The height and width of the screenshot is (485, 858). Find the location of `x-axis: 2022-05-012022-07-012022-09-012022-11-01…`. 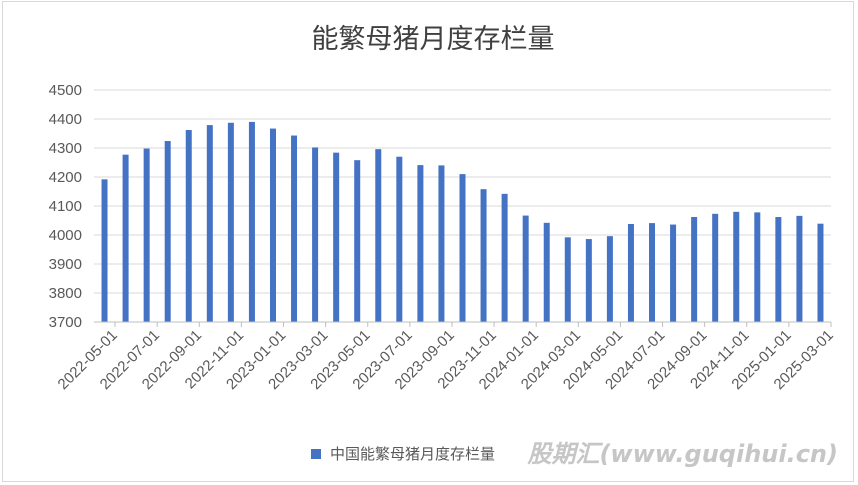

x-axis: 2022-05-012022-07-012022-09-012022-11-01… is located at coordinates (446, 357).